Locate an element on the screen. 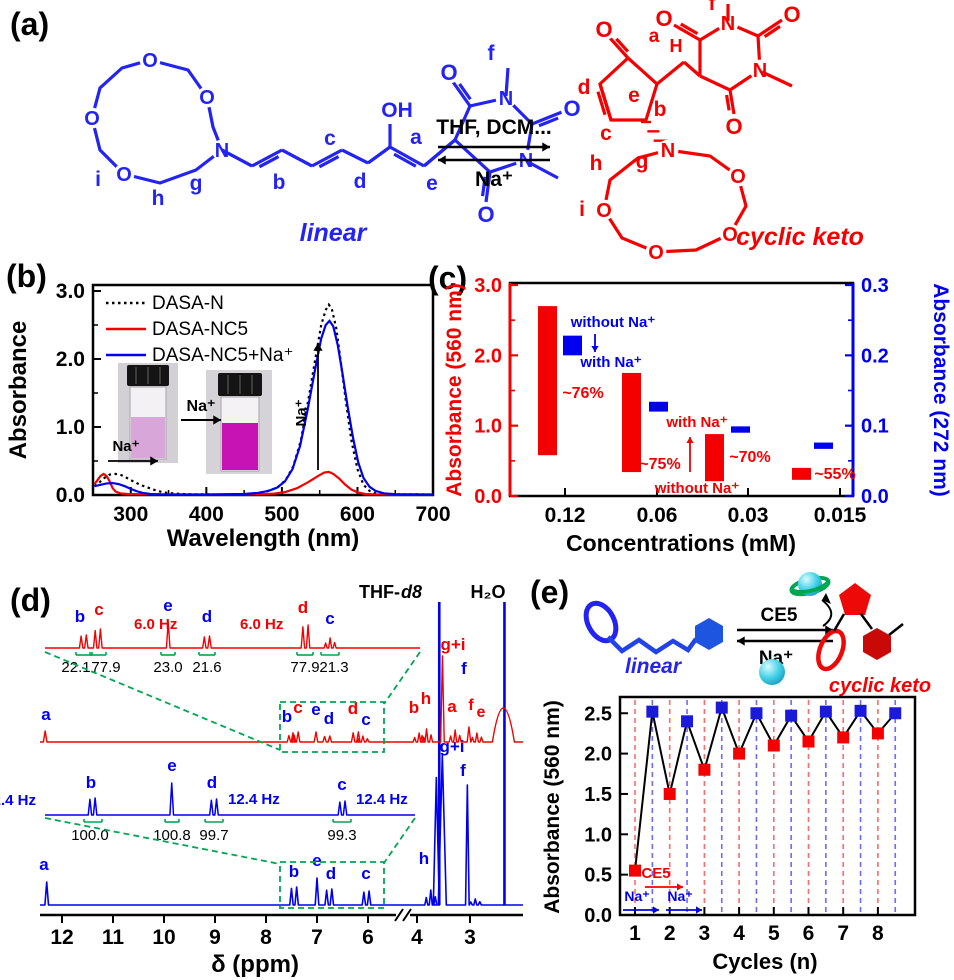  svg-text: 300 is located at coordinates (130, 514).